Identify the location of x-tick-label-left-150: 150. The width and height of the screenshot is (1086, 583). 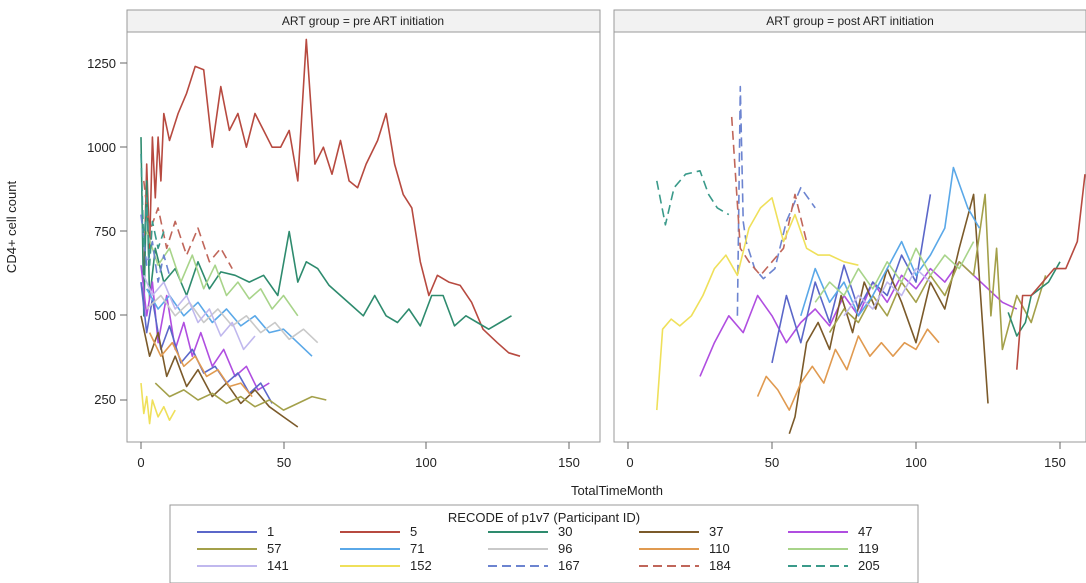
(569, 462).